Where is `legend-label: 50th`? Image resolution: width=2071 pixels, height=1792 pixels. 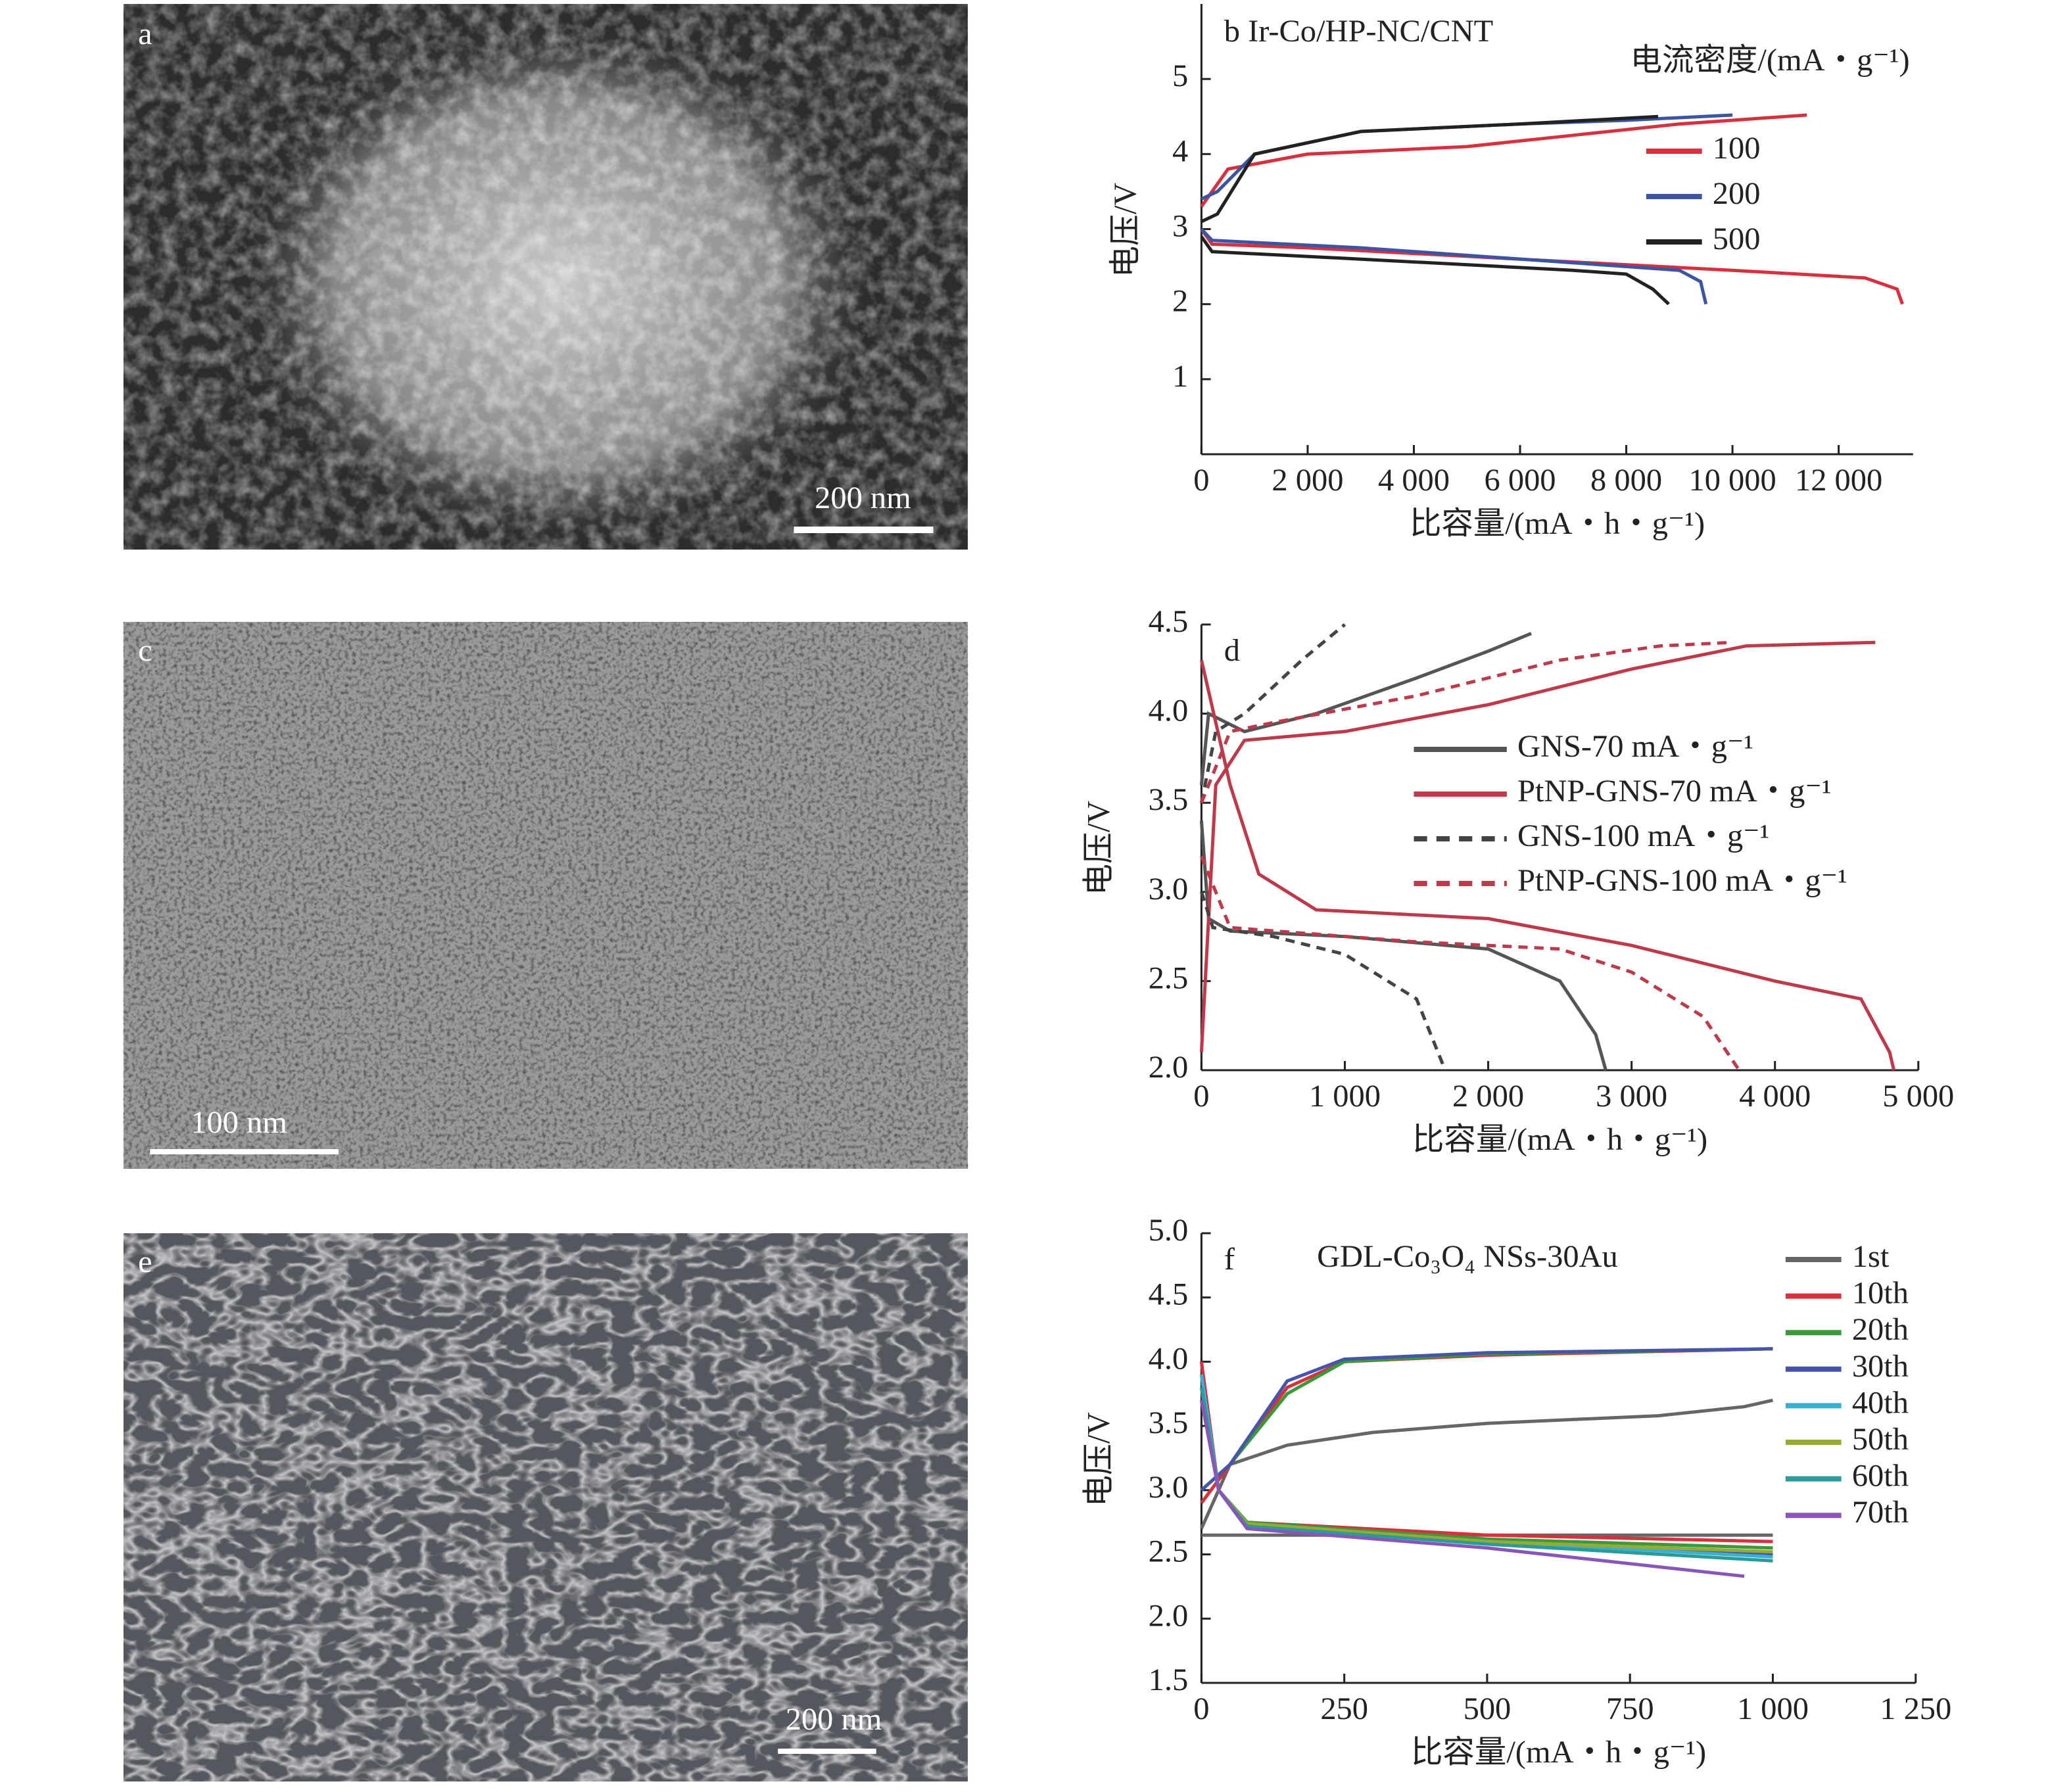
legend-label: 50th is located at coordinates (1880, 1439).